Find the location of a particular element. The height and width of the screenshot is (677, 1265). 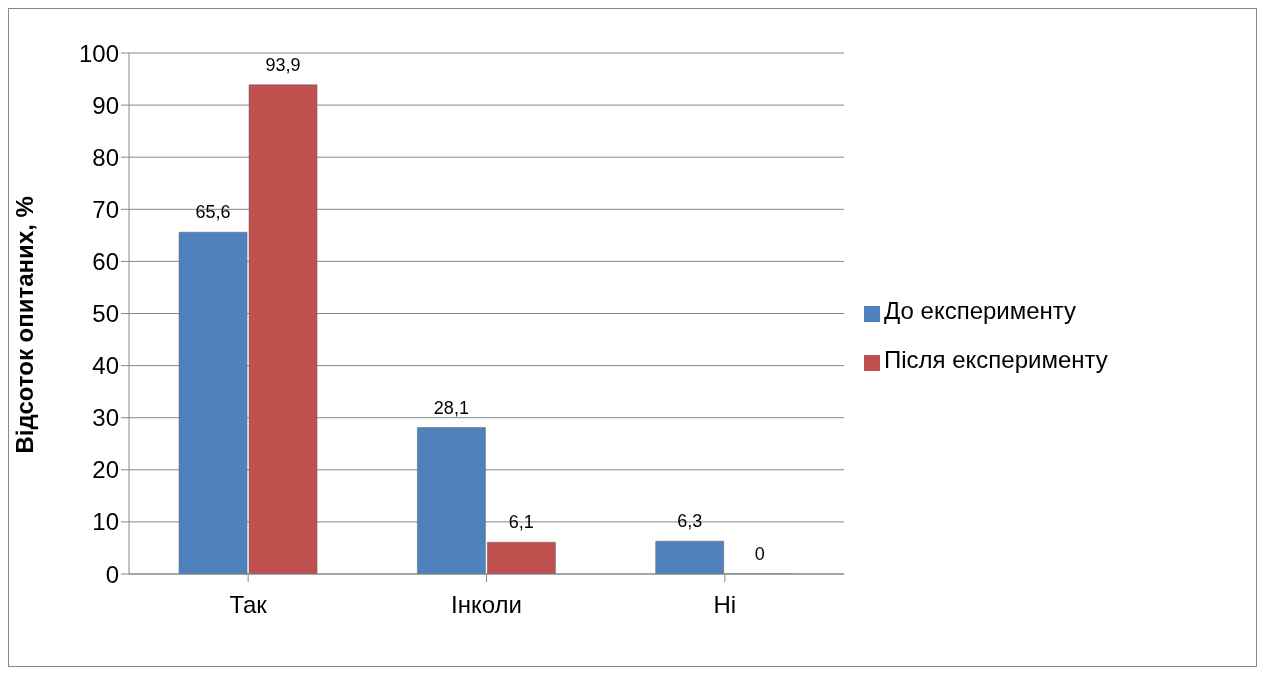

y-tick-label: 60 is located at coordinates (105, 261).